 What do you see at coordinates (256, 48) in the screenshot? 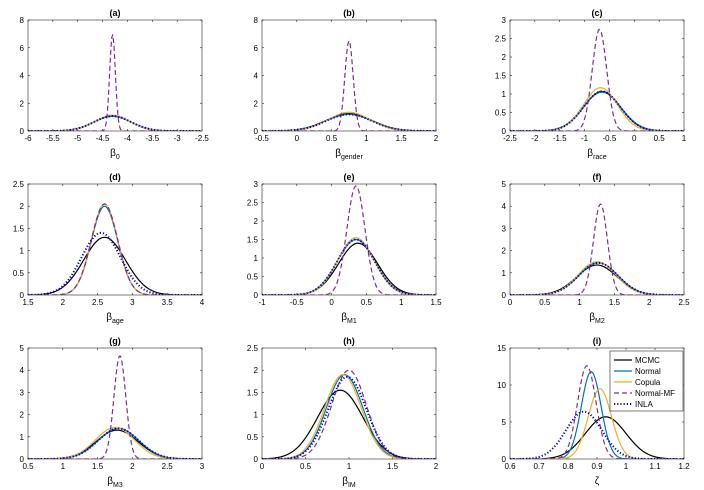
I see `y-tick-label: 6` at bounding box center [256, 48].